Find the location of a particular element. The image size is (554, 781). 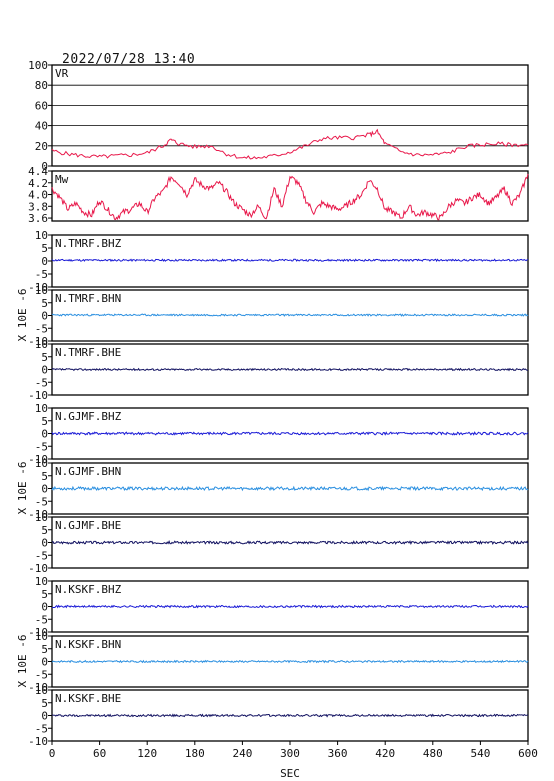

y-tick-label: 3.6 is located at coordinates (38, 218).